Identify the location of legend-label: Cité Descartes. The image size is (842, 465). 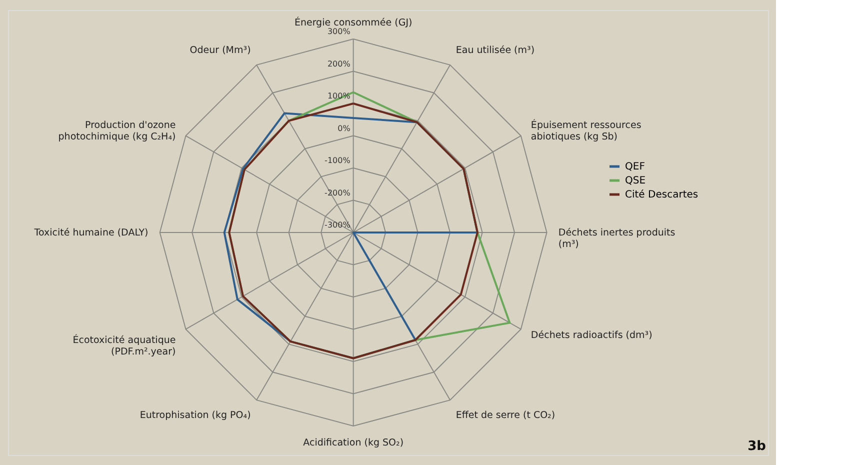
(661, 195).